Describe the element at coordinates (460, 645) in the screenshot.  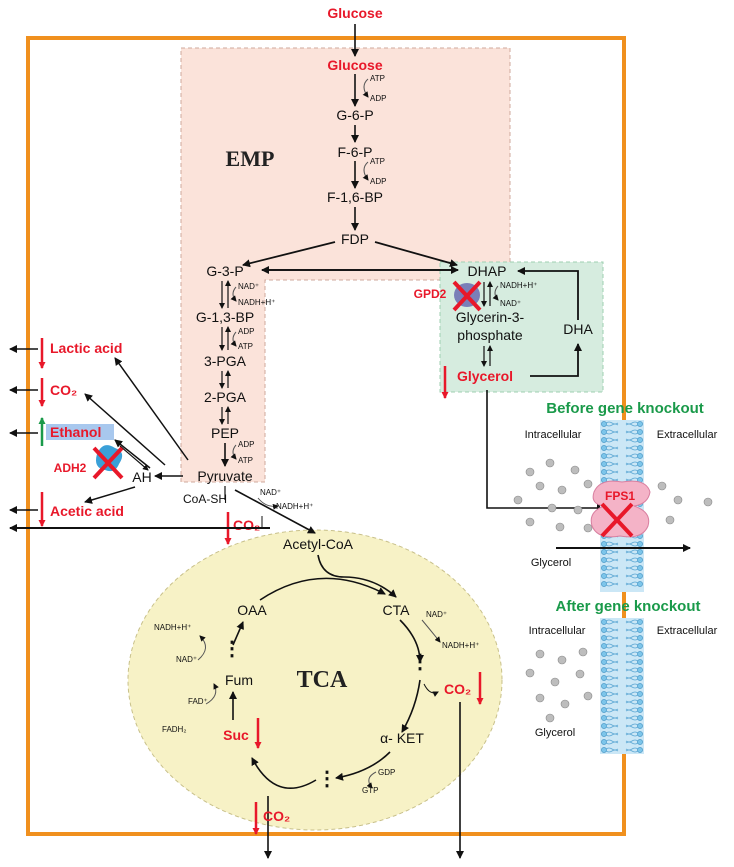
I see `nadh-label-4: NADH+H⁺` at that location.